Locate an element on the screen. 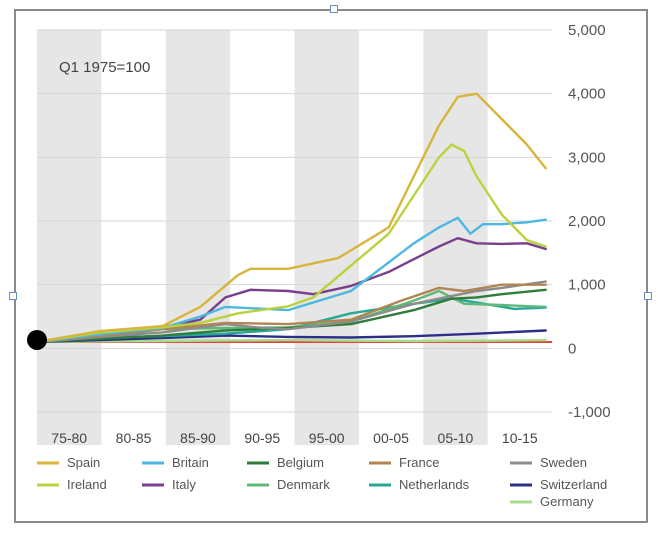  x-tick-label: 85-90 is located at coordinates (198, 438).